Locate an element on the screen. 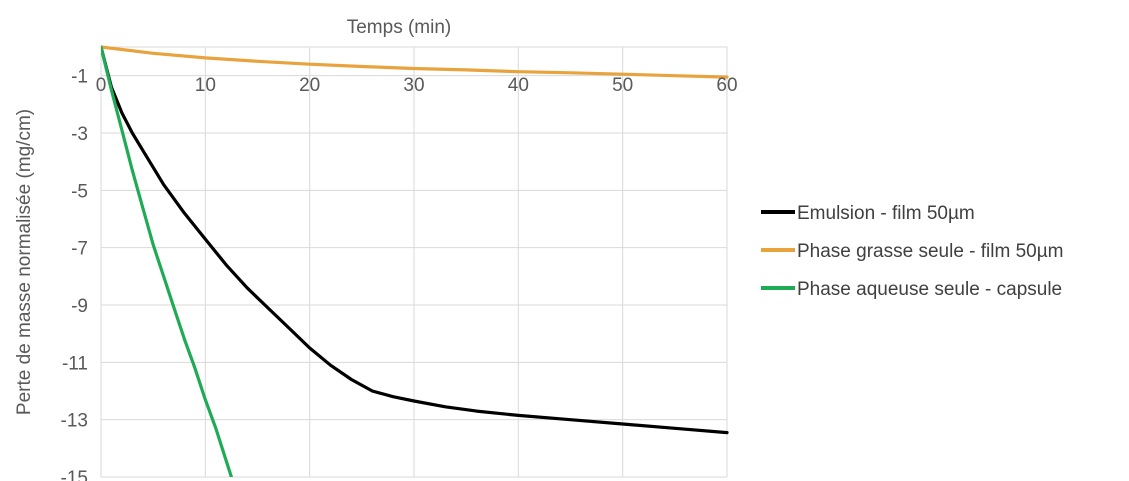 The image size is (1129, 481). y-tick-label: -9 is located at coordinates (79, 306).